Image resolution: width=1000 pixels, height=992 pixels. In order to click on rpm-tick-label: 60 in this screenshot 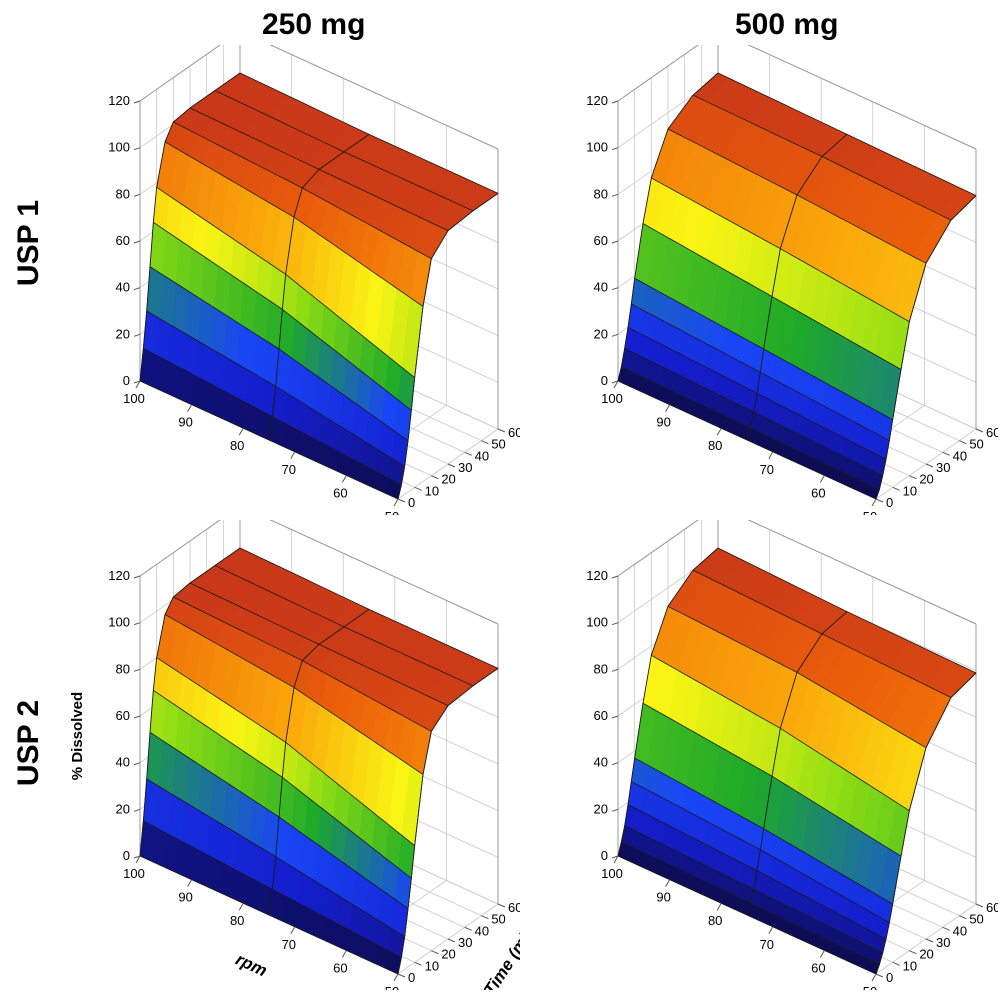, I will do `click(818, 967)`.